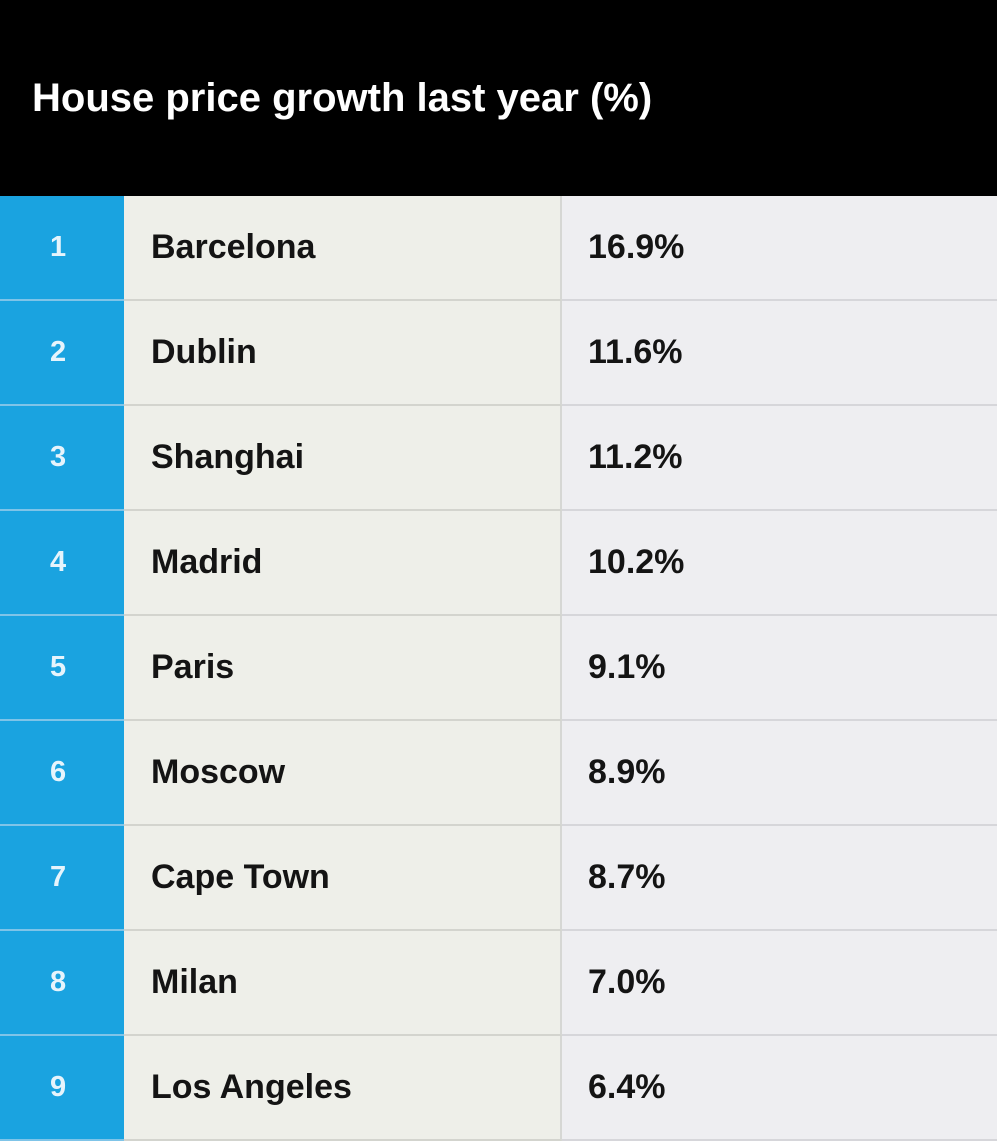 The width and height of the screenshot is (997, 1141). Describe the element at coordinates (635, 457) in the screenshot. I see `growth-value: 11.2%` at that location.